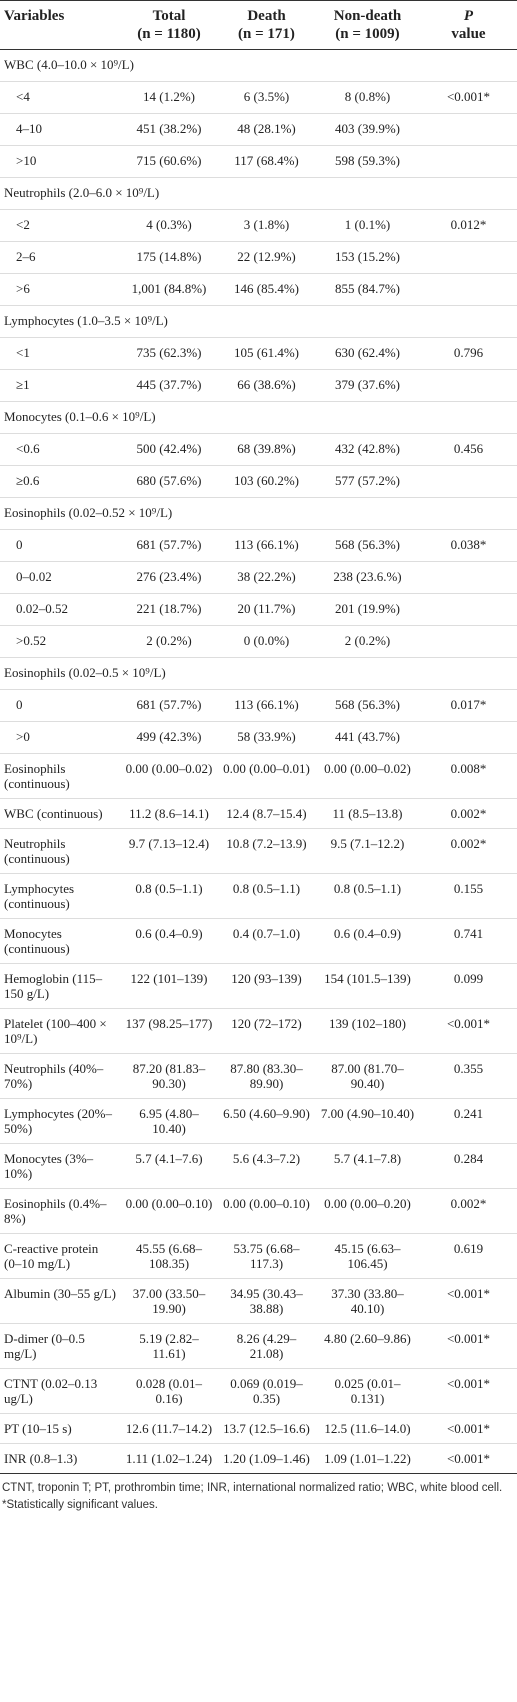 The width and height of the screenshot is (517, 1702). I want to click on table-cell: D-dimer (0–0.5 mg/L), so click(60, 1346).